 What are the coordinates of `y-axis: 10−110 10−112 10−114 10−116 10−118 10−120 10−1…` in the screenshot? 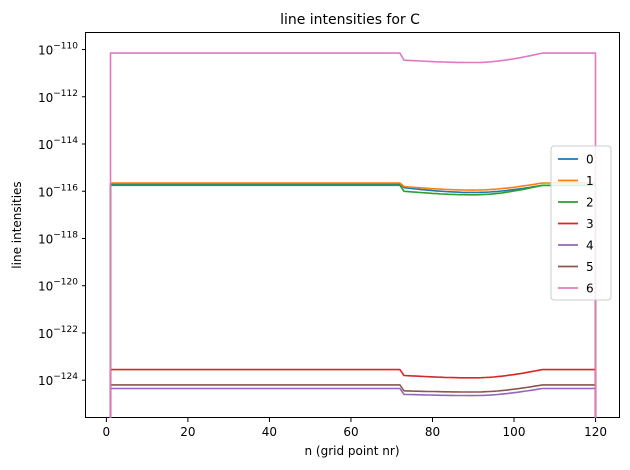 It's located at (62, 215).